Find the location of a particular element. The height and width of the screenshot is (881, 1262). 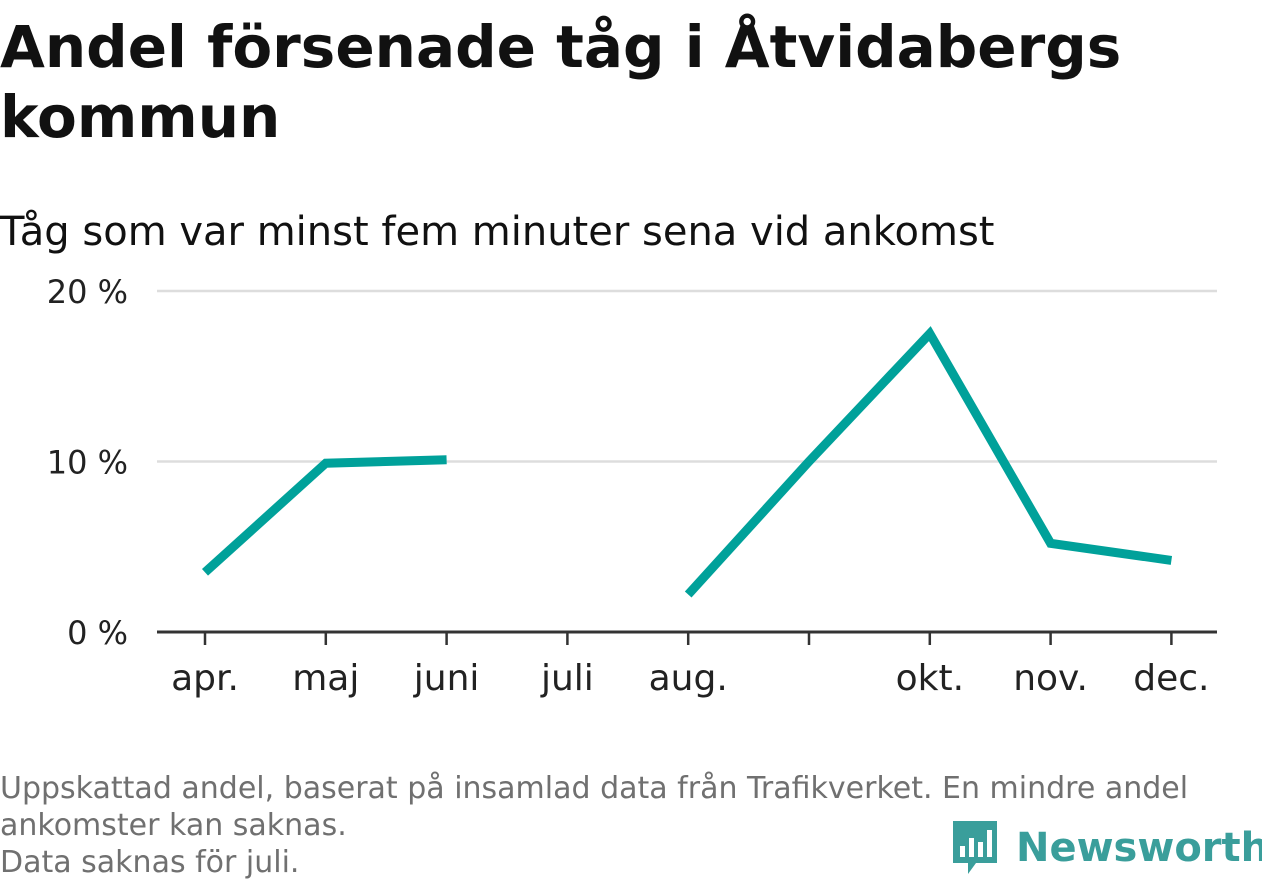

x-axis: apr. maj juni juli aug. okt. nov. dec. is located at coordinates (687, 665).